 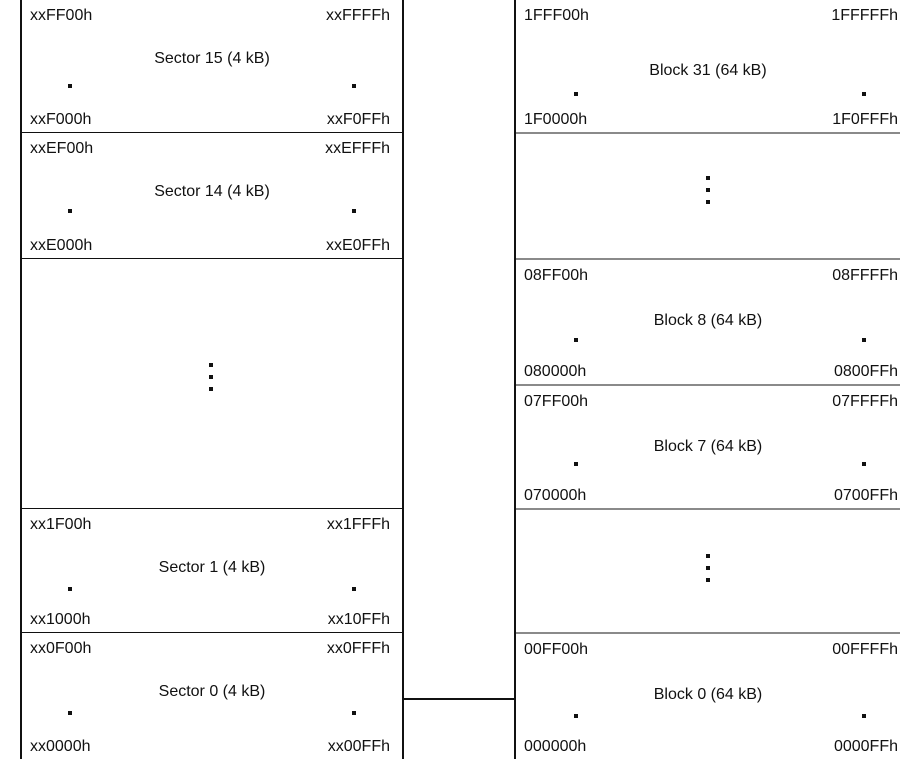 What do you see at coordinates (576, 716) in the screenshot?
I see `block-0-left-dot` at bounding box center [576, 716].